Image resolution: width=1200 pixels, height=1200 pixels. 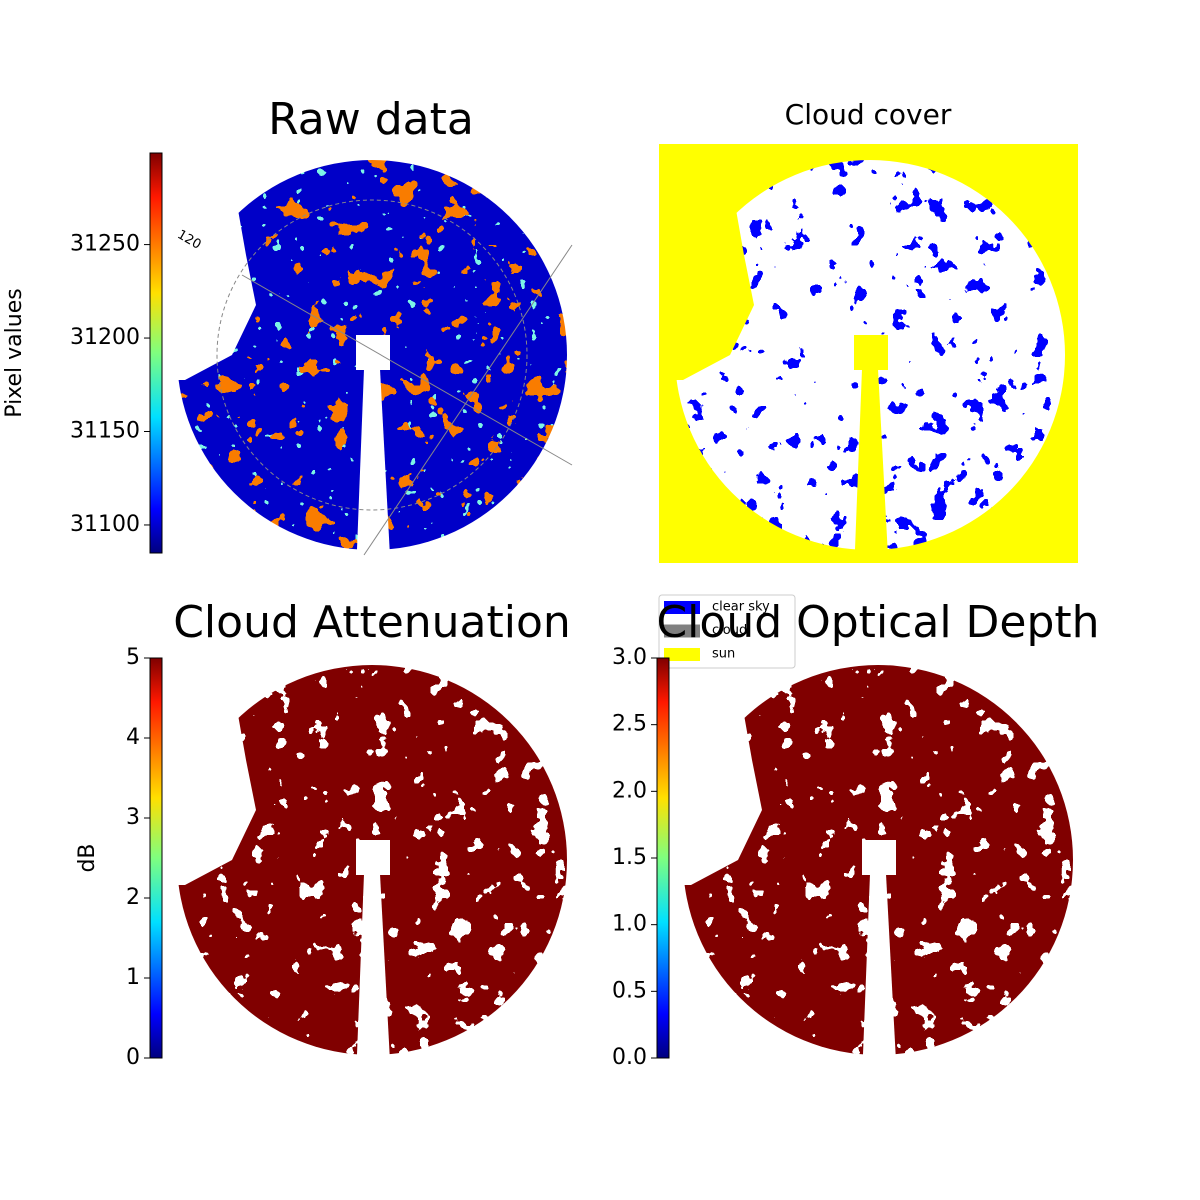 What do you see at coordinates (133, 657) in the screenshot?
I see `colorbar-tick-label: 5` at bounding box center [133, 657].